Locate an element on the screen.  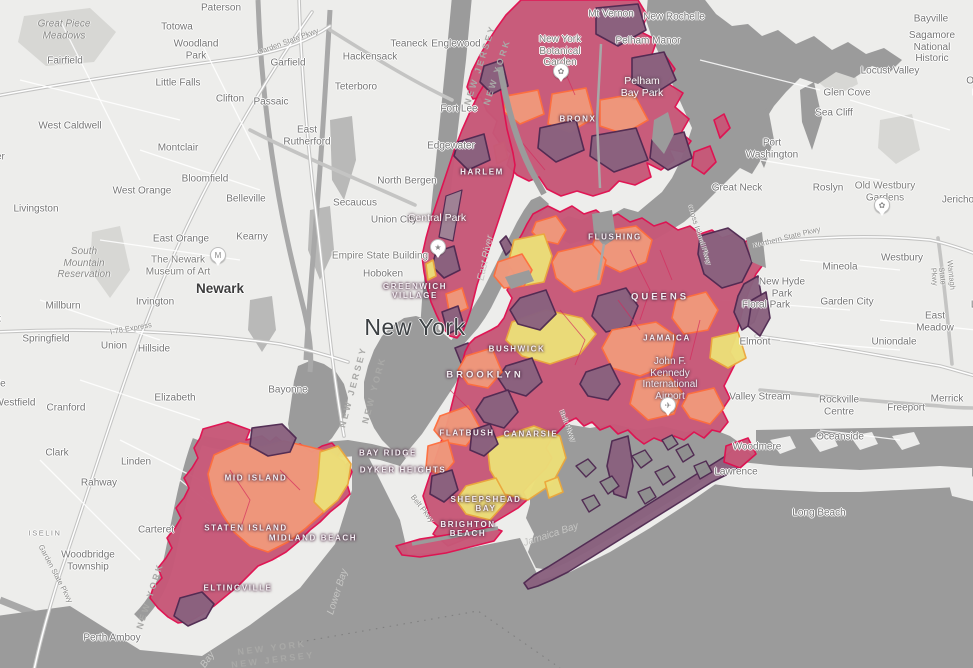
old-westbury-gardens-pin-tail is located at coordinates (882, 213).